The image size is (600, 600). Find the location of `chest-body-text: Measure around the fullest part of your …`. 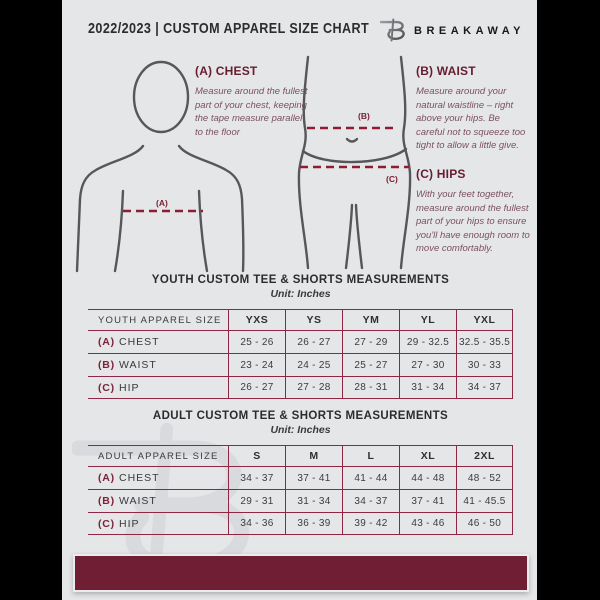

chest-body-text: Measure around the fullest part of your … is located at coordinates (251, 112).